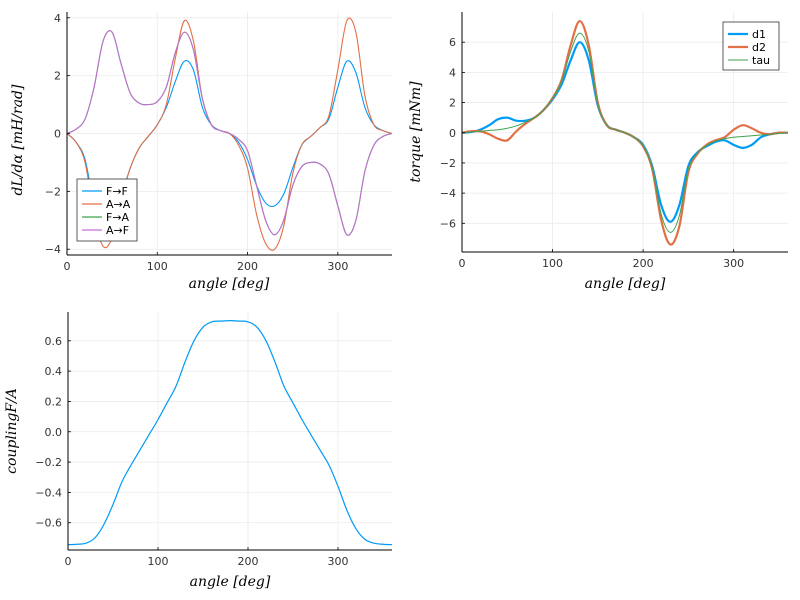  Describe the element at coordinates (448, 223) in the screenshot. I see `p2-ytick-label: −6` at that location.